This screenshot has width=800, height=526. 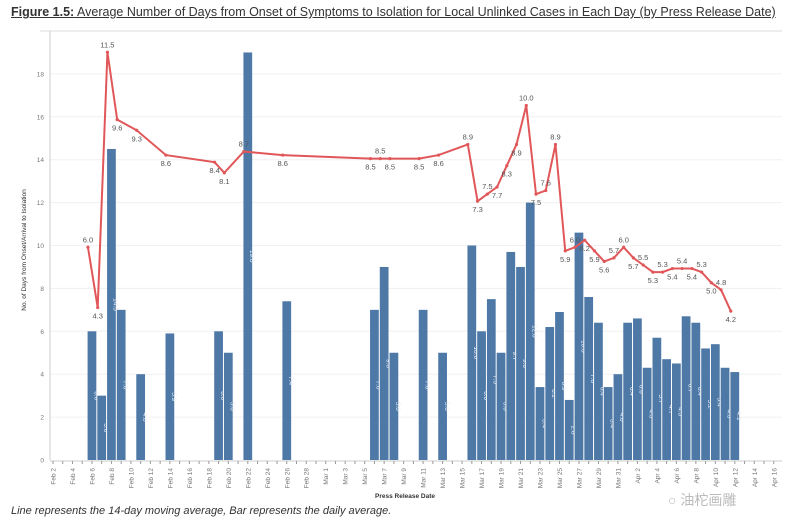 What do you see at coordinates (495, 379) in the screenshot?
I see `bar-label: 7.5` at bounding box center [495, 379].